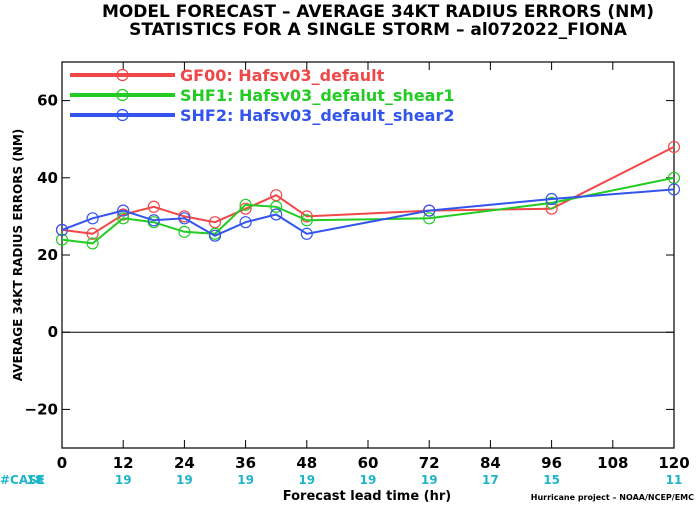  I want to click on legend-label: SHF1: Hafsv03_defalut_shear1, so click(317, 95).